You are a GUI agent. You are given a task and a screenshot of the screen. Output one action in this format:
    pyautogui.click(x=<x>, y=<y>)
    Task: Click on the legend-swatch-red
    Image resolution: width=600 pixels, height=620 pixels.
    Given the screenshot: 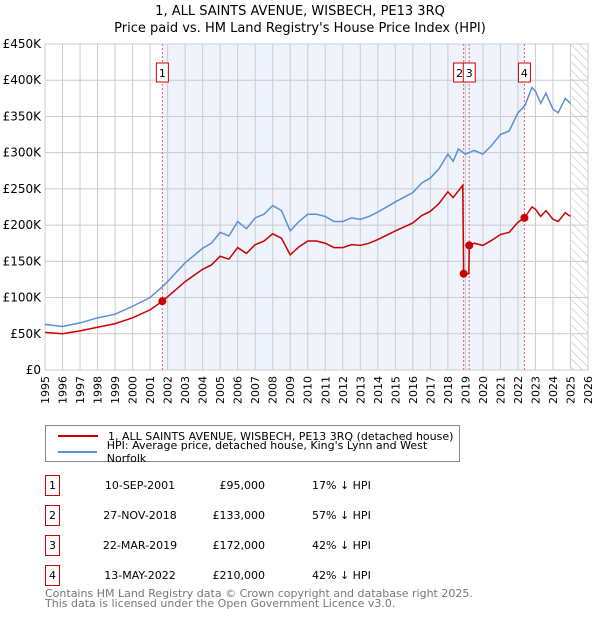 What is the action you would take?
    pyautogui.click(x=78, y=436)
    